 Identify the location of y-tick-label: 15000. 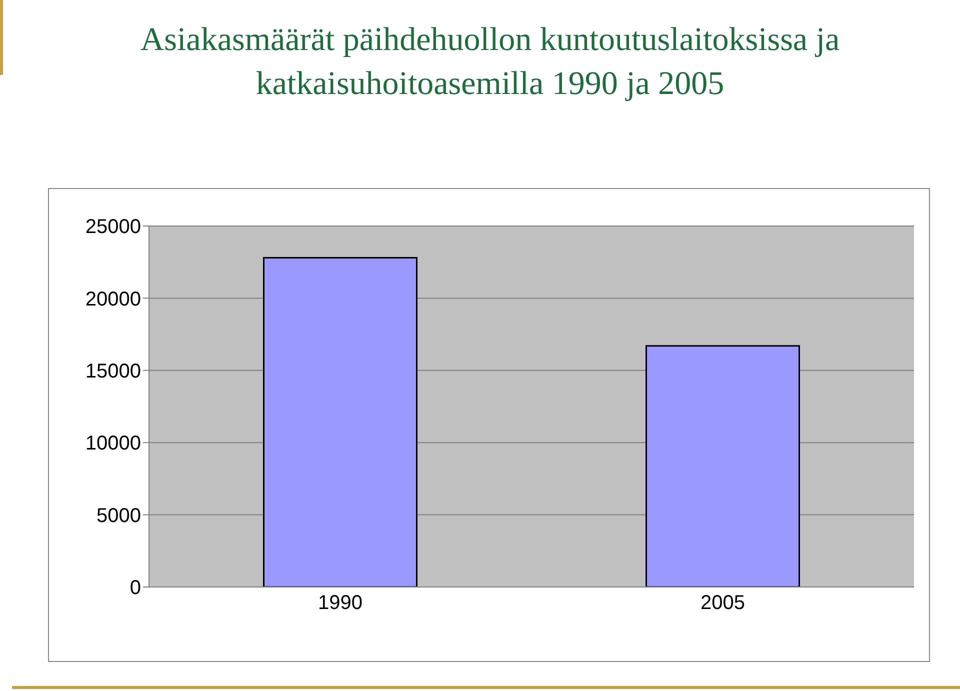
(113, 371).